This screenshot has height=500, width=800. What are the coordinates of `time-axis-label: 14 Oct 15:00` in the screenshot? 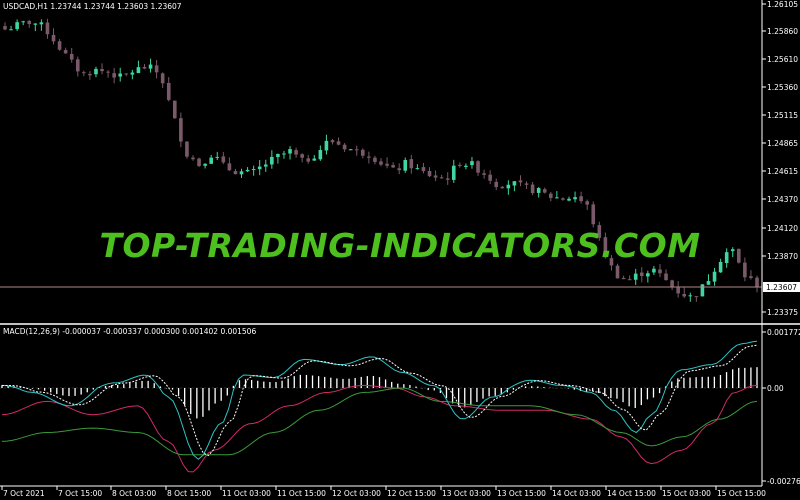 It's located at (631, 493).